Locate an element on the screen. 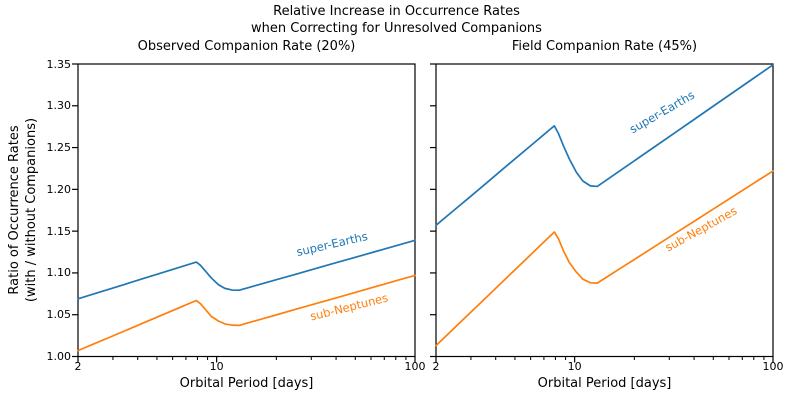 This screenshot has width=793, height=402. y-tick-label: 1.35 is located at coordinates (59, 64).